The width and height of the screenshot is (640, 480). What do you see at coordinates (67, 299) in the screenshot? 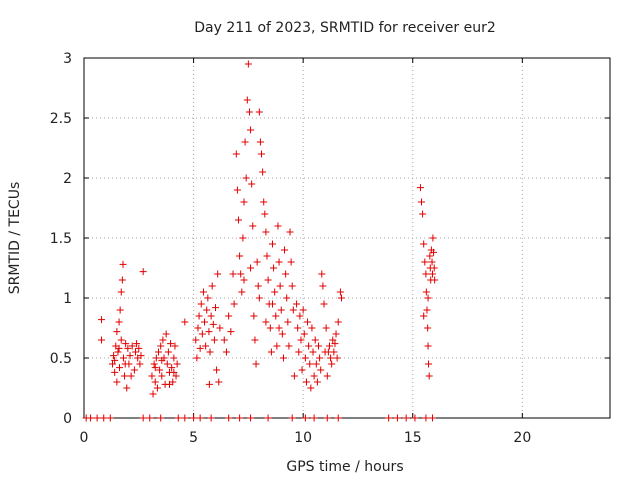
I see `y-tick-label: 1` at bounding box center [67, 299].